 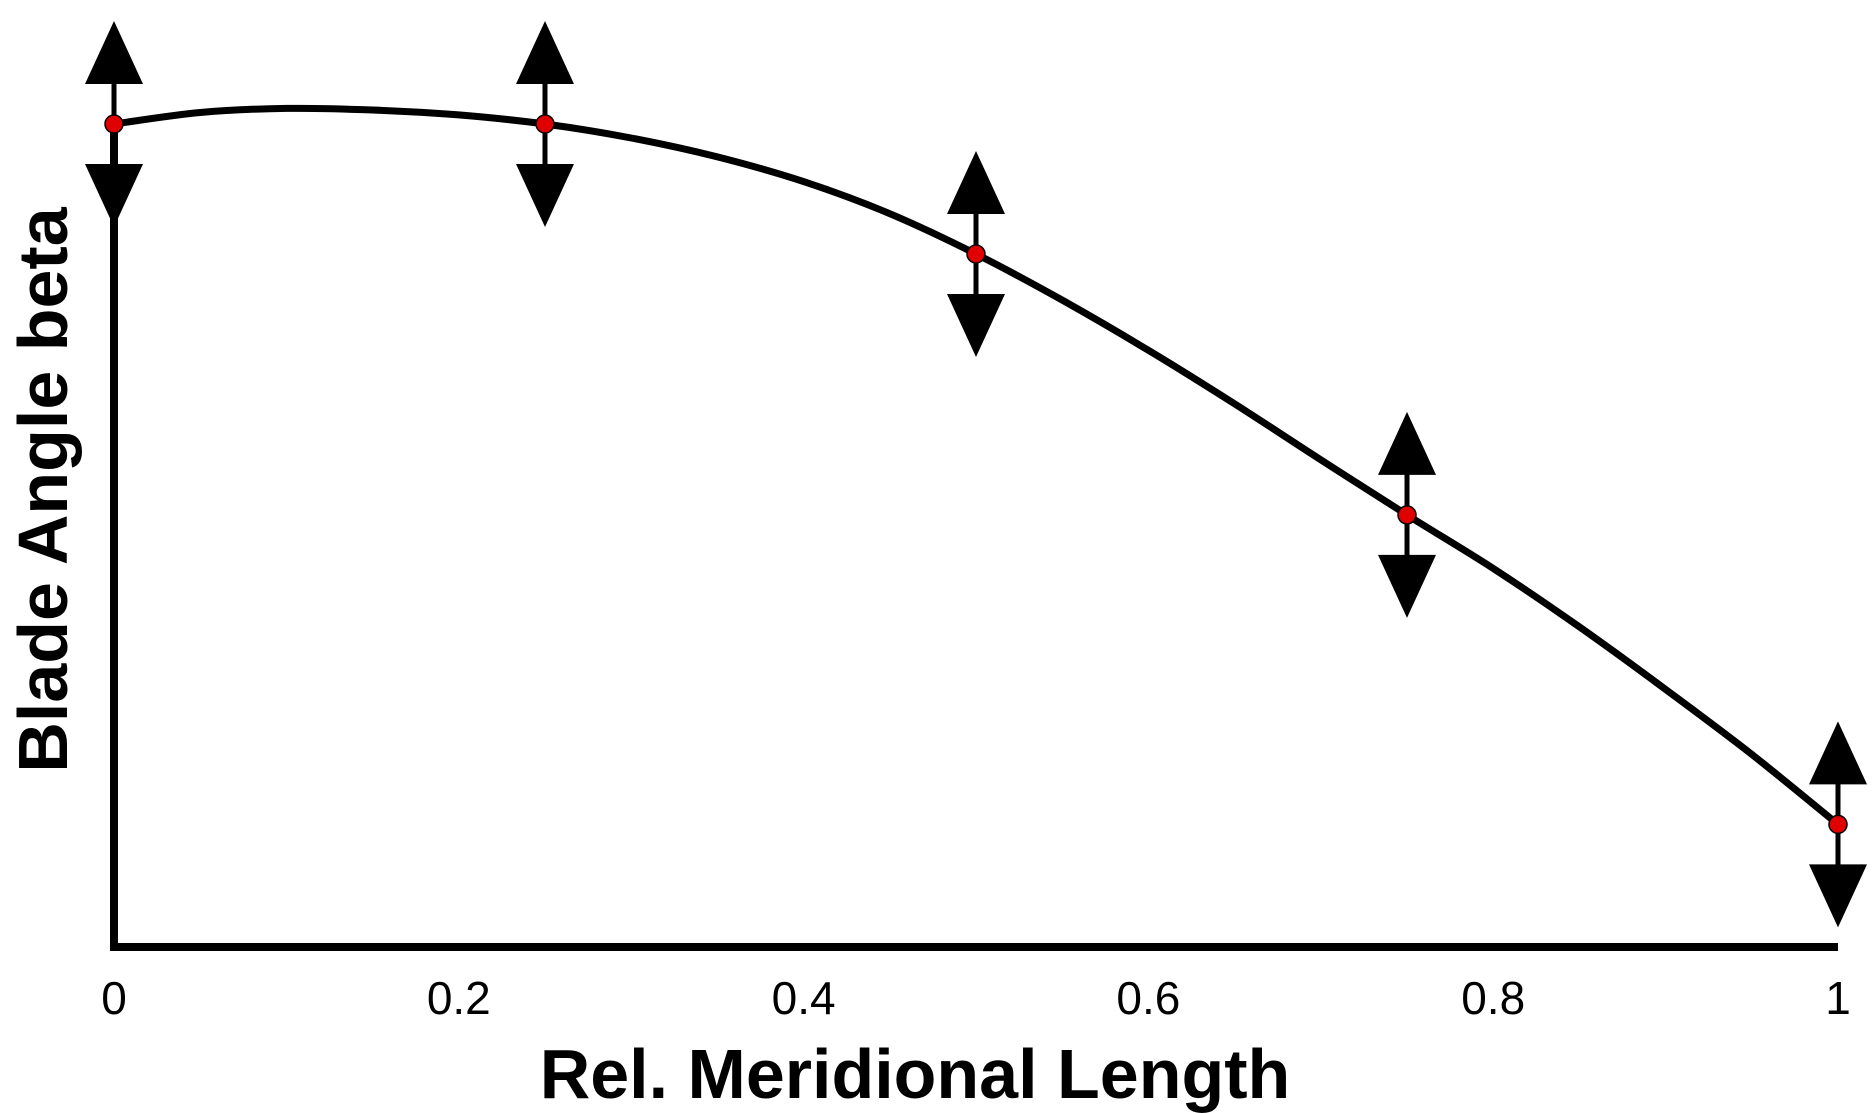 What do you see at coordinates (1148, 998) in the screenshot?
I see `x-tick-label: 0.6` at bounding box center [1148, 998].